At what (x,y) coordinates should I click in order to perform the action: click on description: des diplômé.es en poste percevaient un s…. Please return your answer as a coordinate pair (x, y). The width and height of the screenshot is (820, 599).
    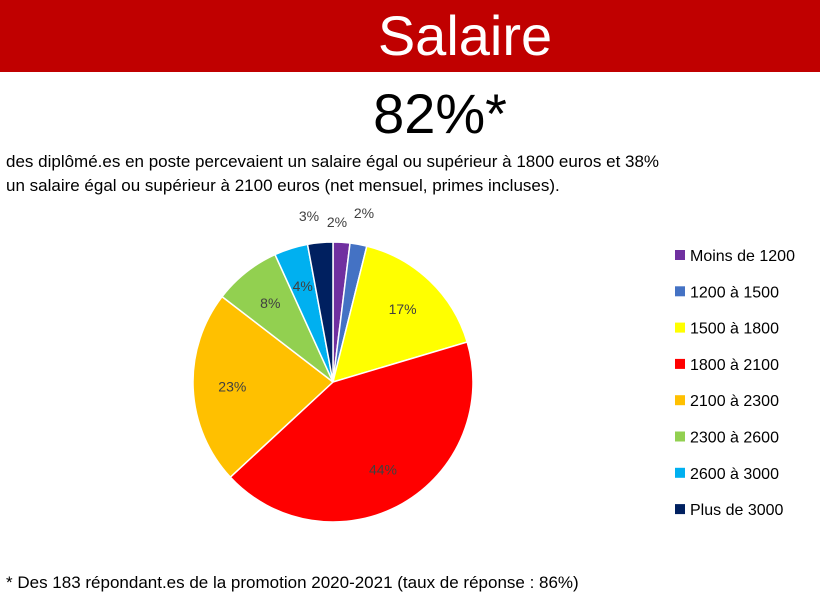
    Looking at the image, I should click on (406, 174).